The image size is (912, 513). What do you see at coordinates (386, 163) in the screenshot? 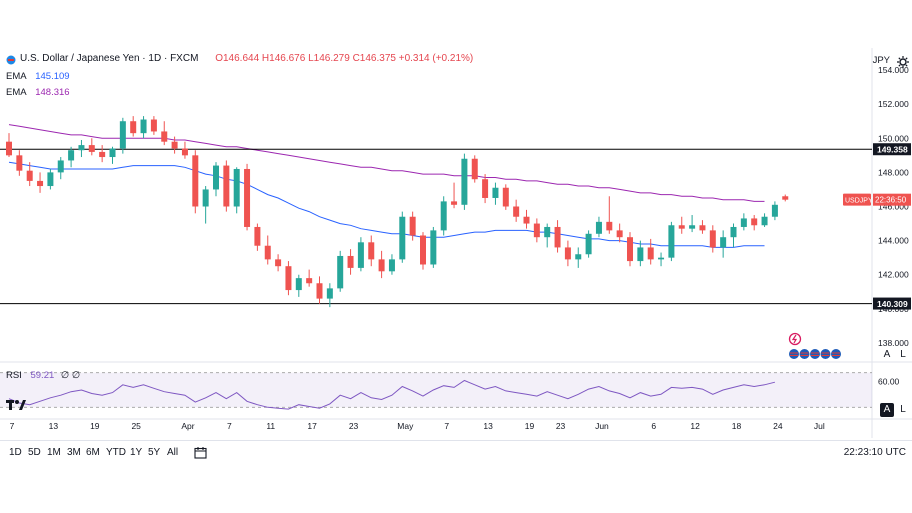
I see `ema-slow-line` at bounding box center [386, 163].